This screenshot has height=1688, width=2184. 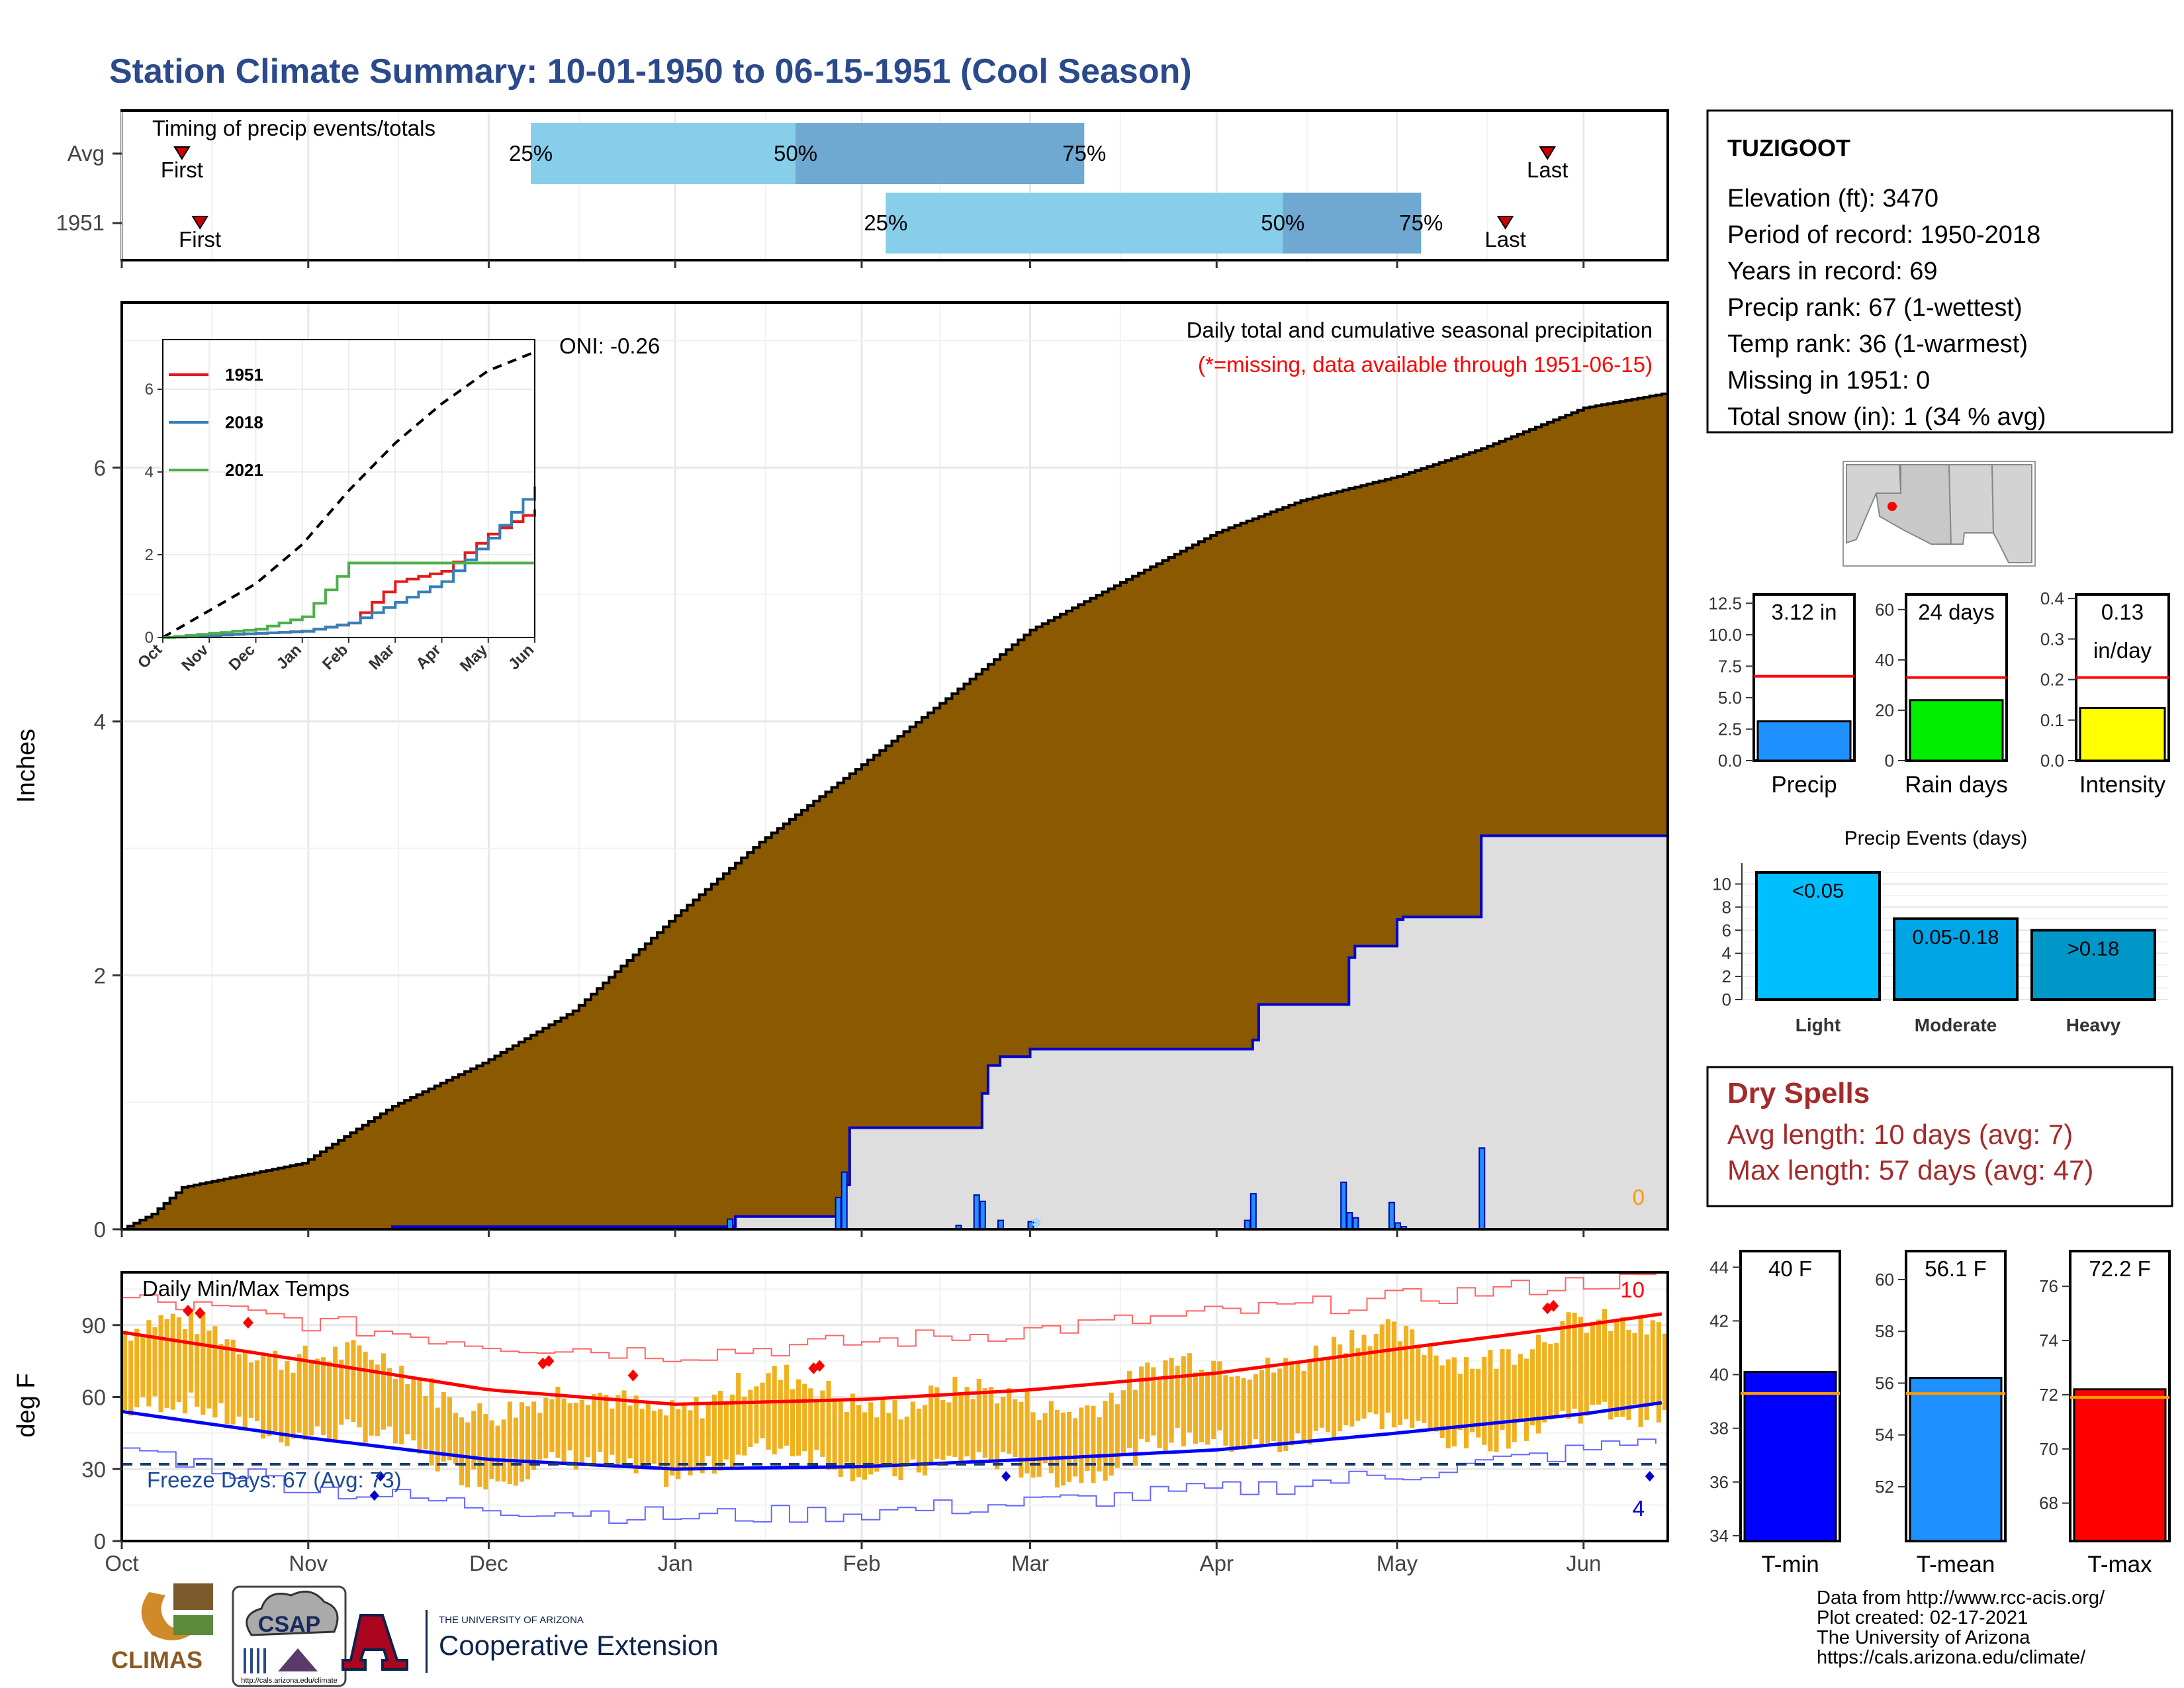 What do you see at coordinates (1875, 308) in the screenshot?
I see `station-info-line: Precip rank: 67 (1-wettest)` at bounding box center [1875, 308].